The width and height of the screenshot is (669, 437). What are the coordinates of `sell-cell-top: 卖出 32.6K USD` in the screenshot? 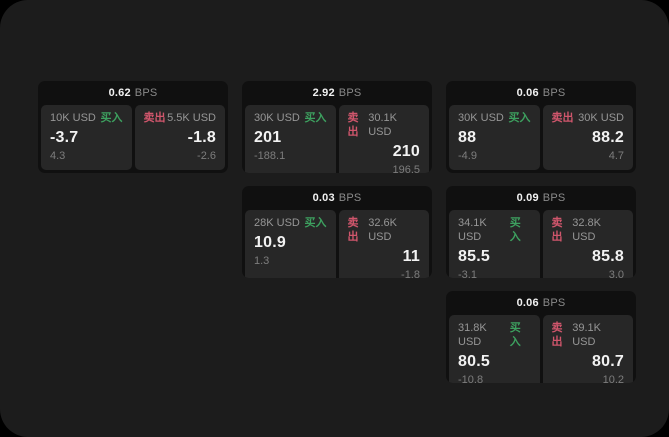 It's located at (384, 230).